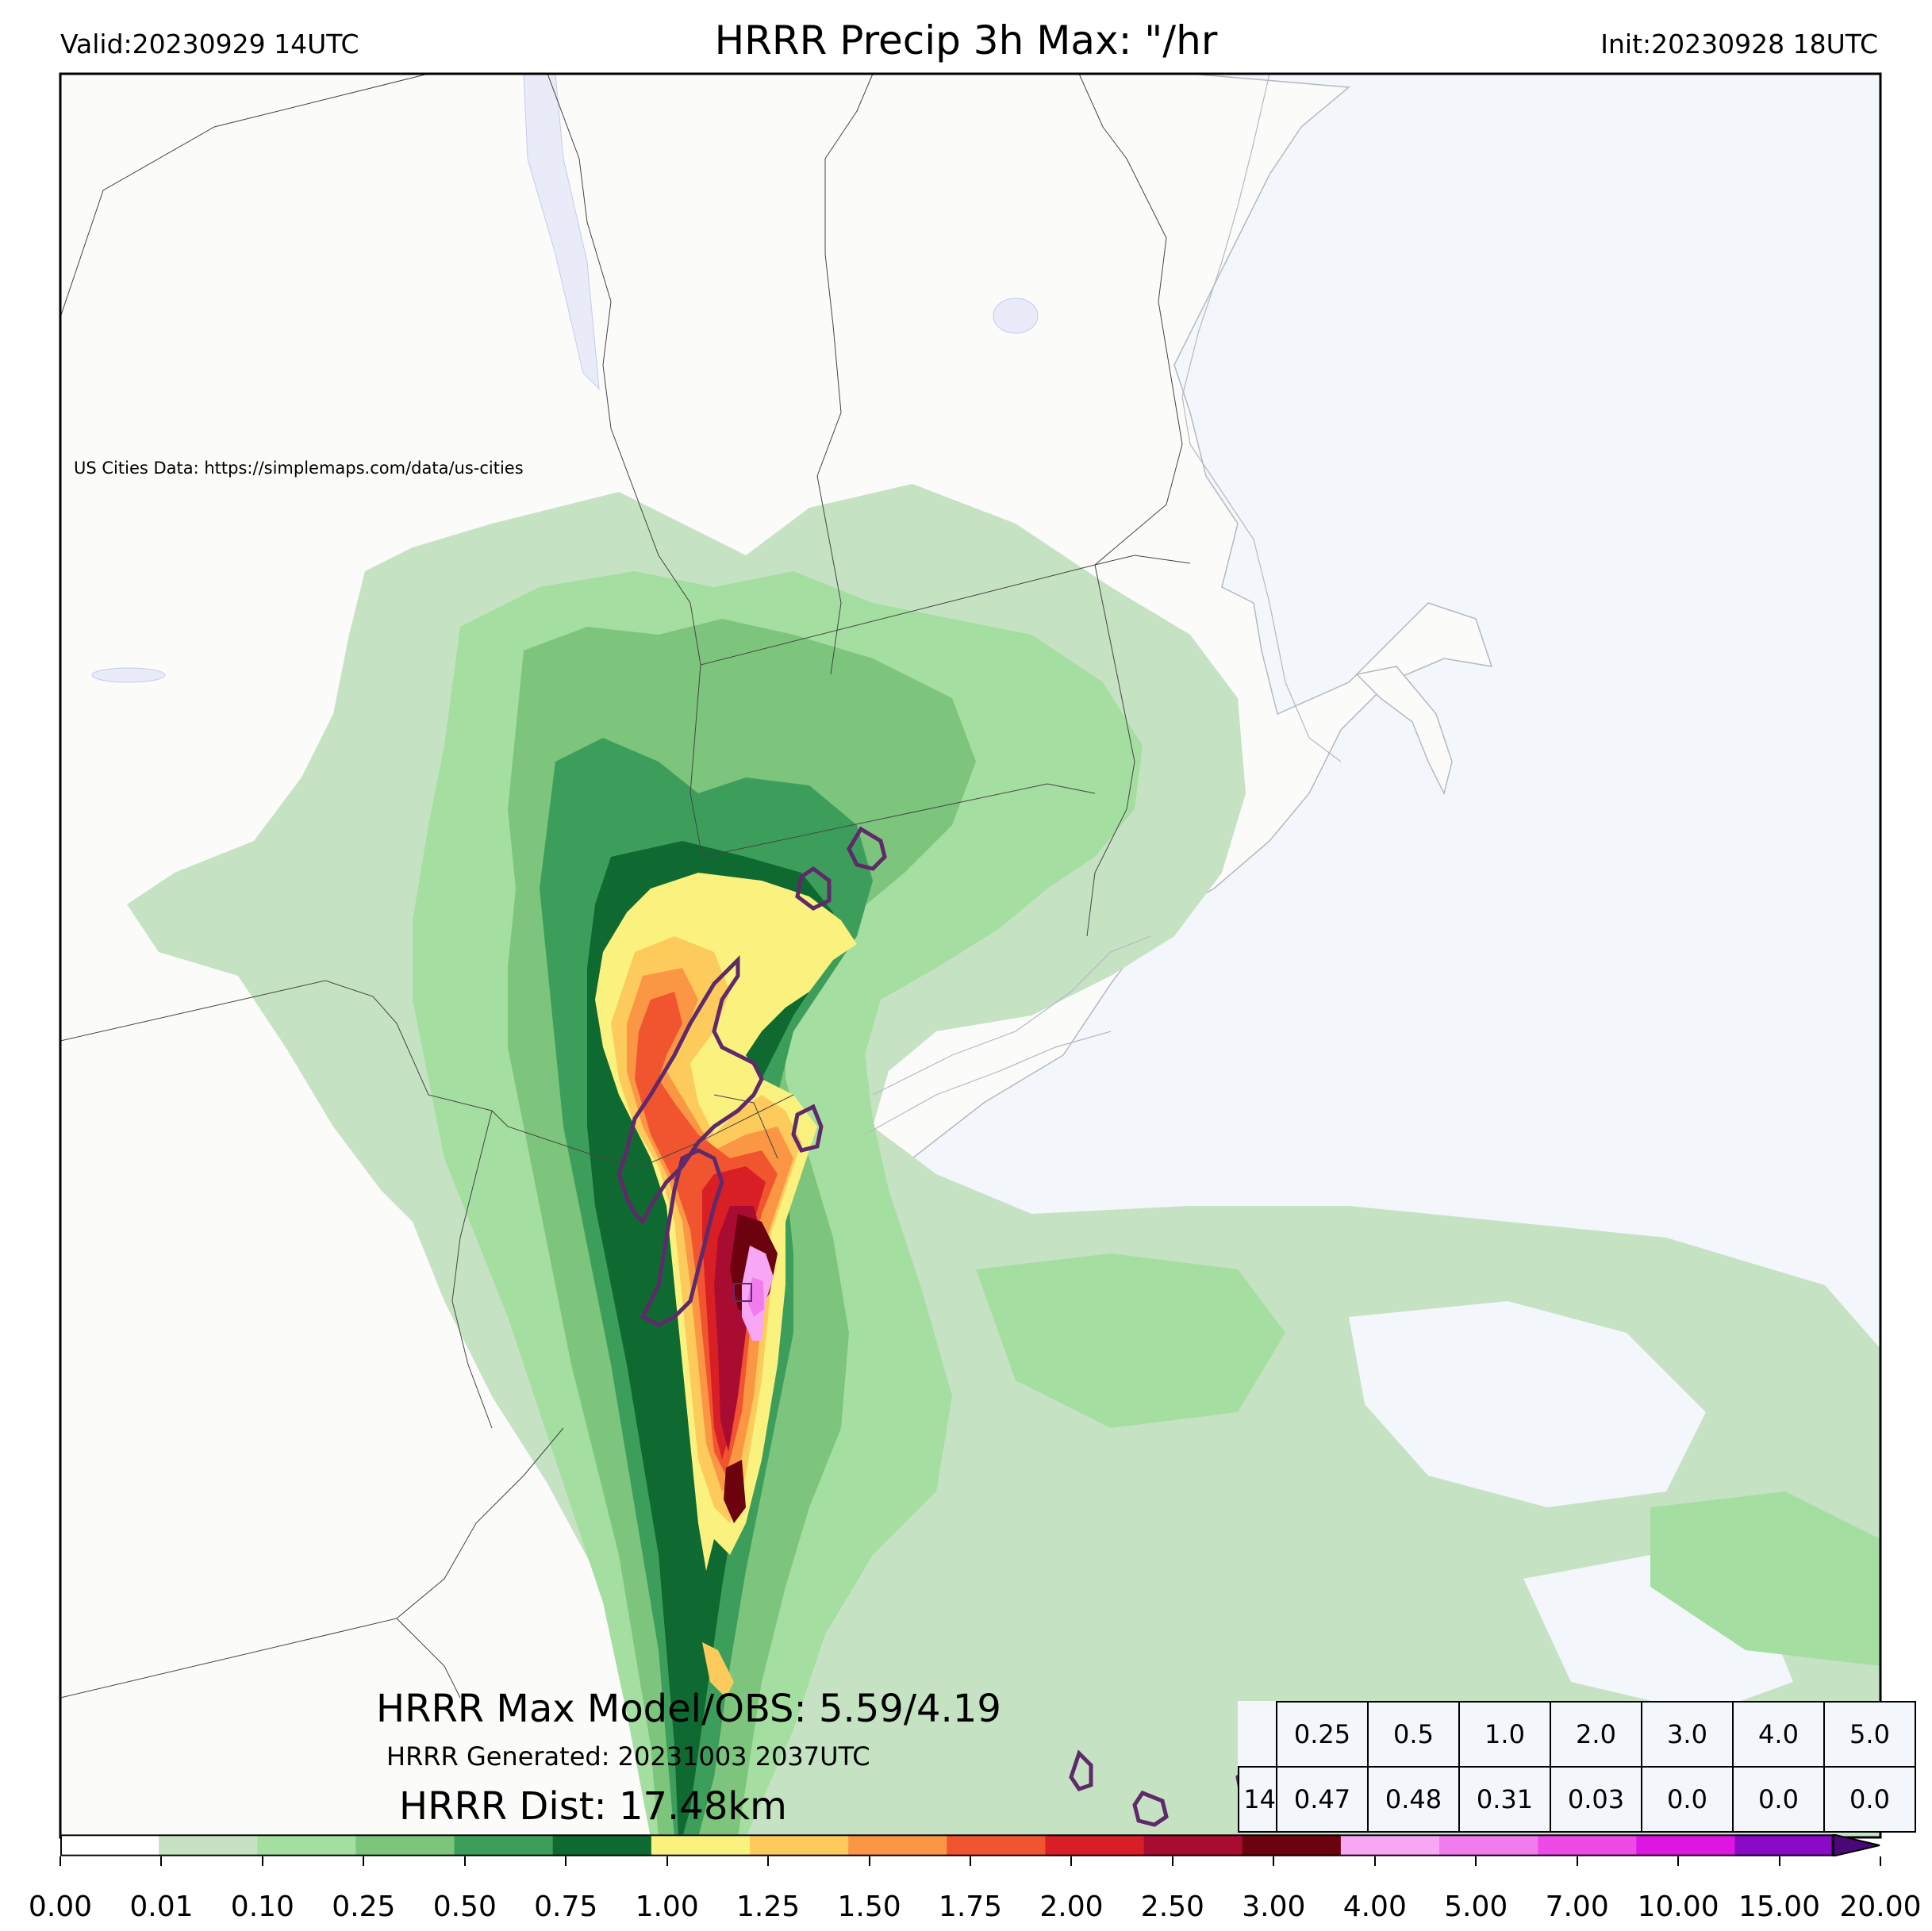  I want to click on precip-1.25-blob, so click(718, 1670).